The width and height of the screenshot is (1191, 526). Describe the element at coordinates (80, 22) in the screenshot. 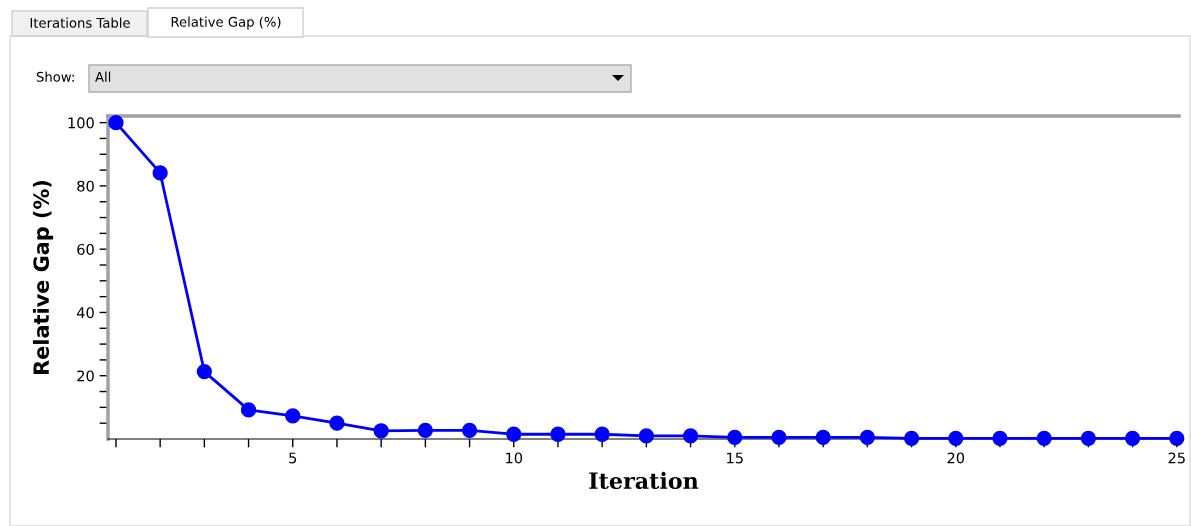

I see `text: Iterations Table` at that location.